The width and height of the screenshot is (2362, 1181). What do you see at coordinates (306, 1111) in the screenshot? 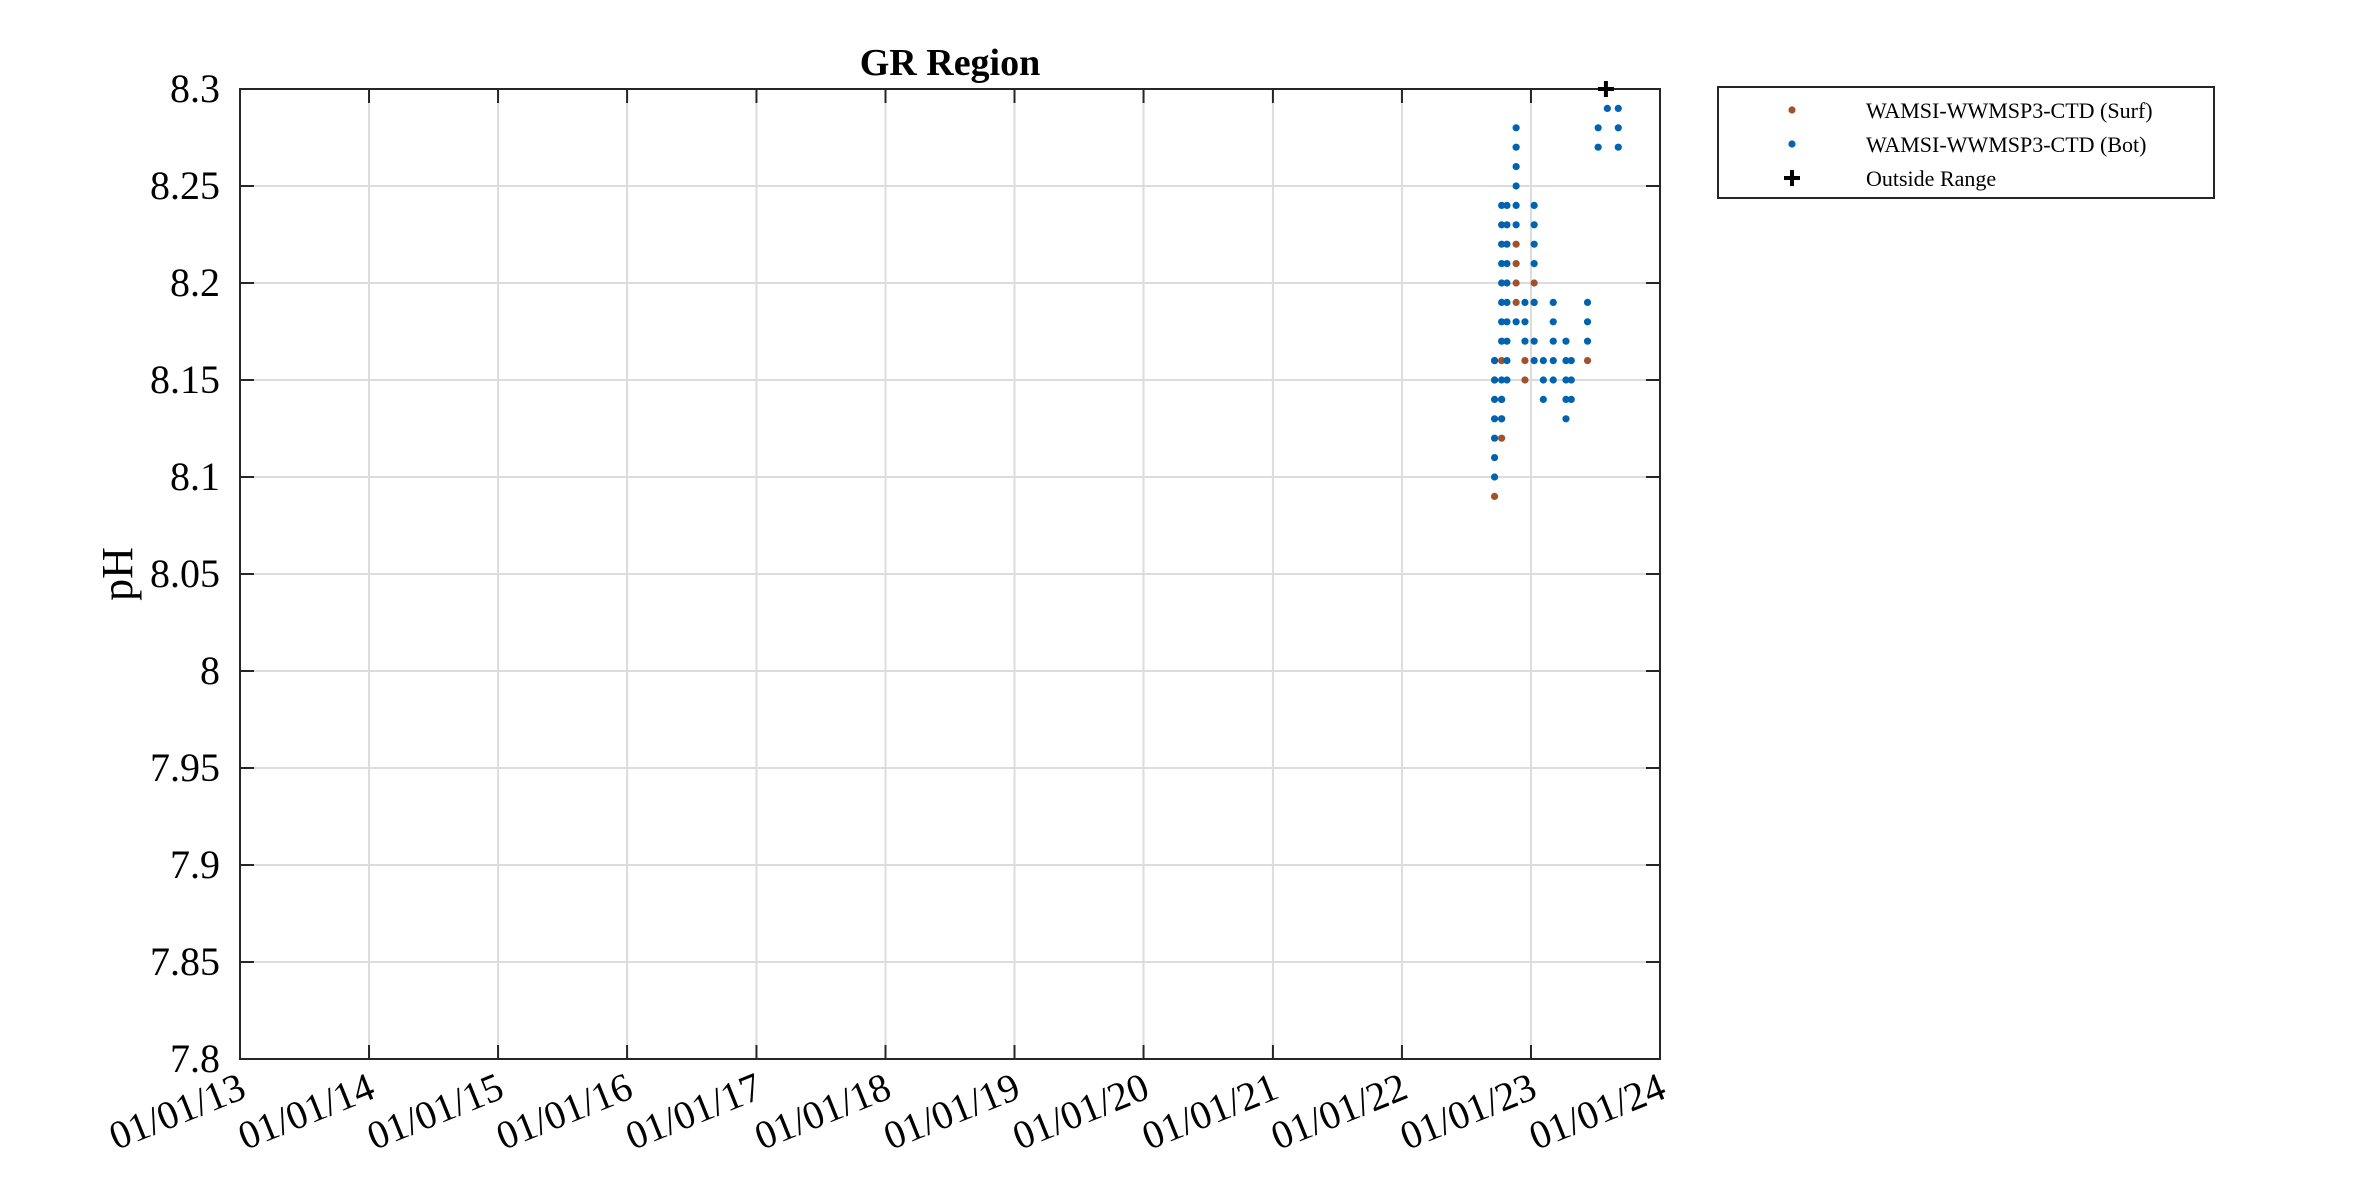
I see `x-tick-label: 01/01/14` at bounding box center [306, 1111].